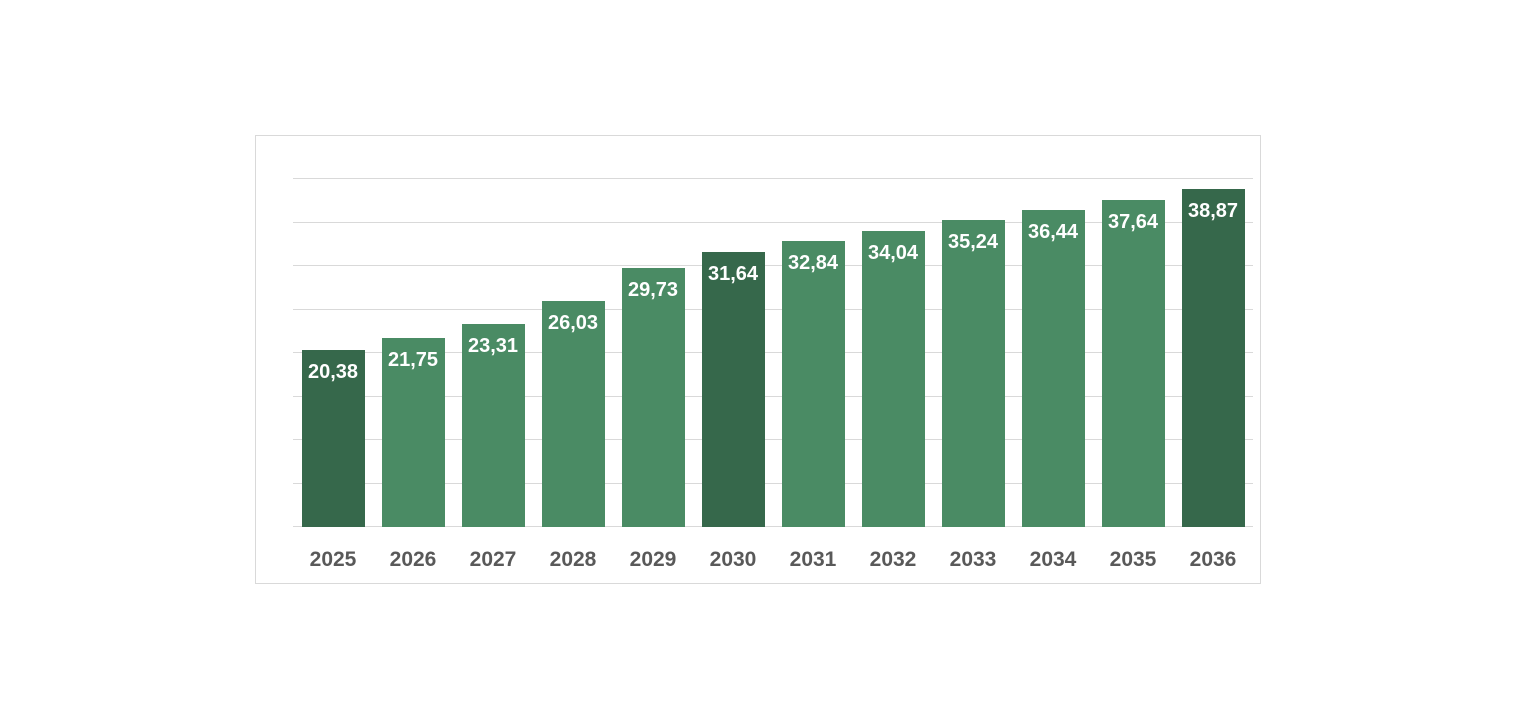 The height and width of the screenshot is (707, 1536). What do you see at coordinates (1053, 231) in the screenshot?
I see `data-label-2034: 36,44` at bounding box center [1053, 231].